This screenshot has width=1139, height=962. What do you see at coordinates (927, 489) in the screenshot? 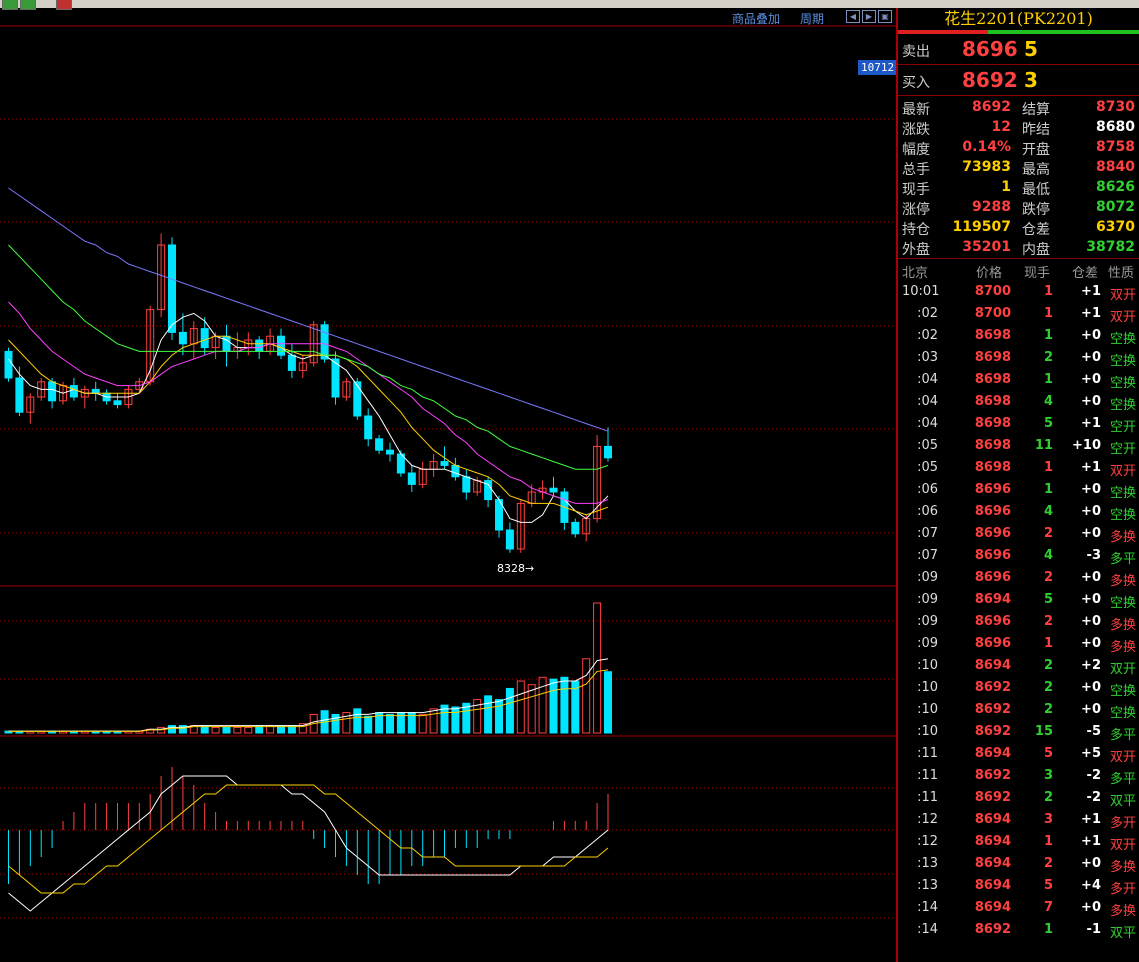
I see `tick-time: :06` at bounding box center [927, 489].